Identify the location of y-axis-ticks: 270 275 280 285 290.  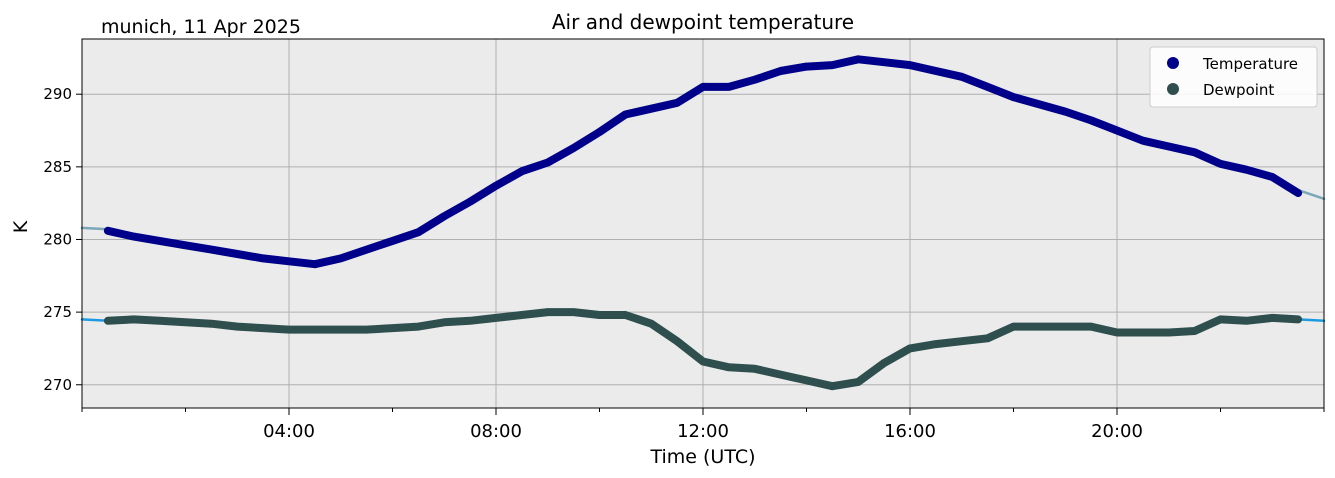
(62, 239).